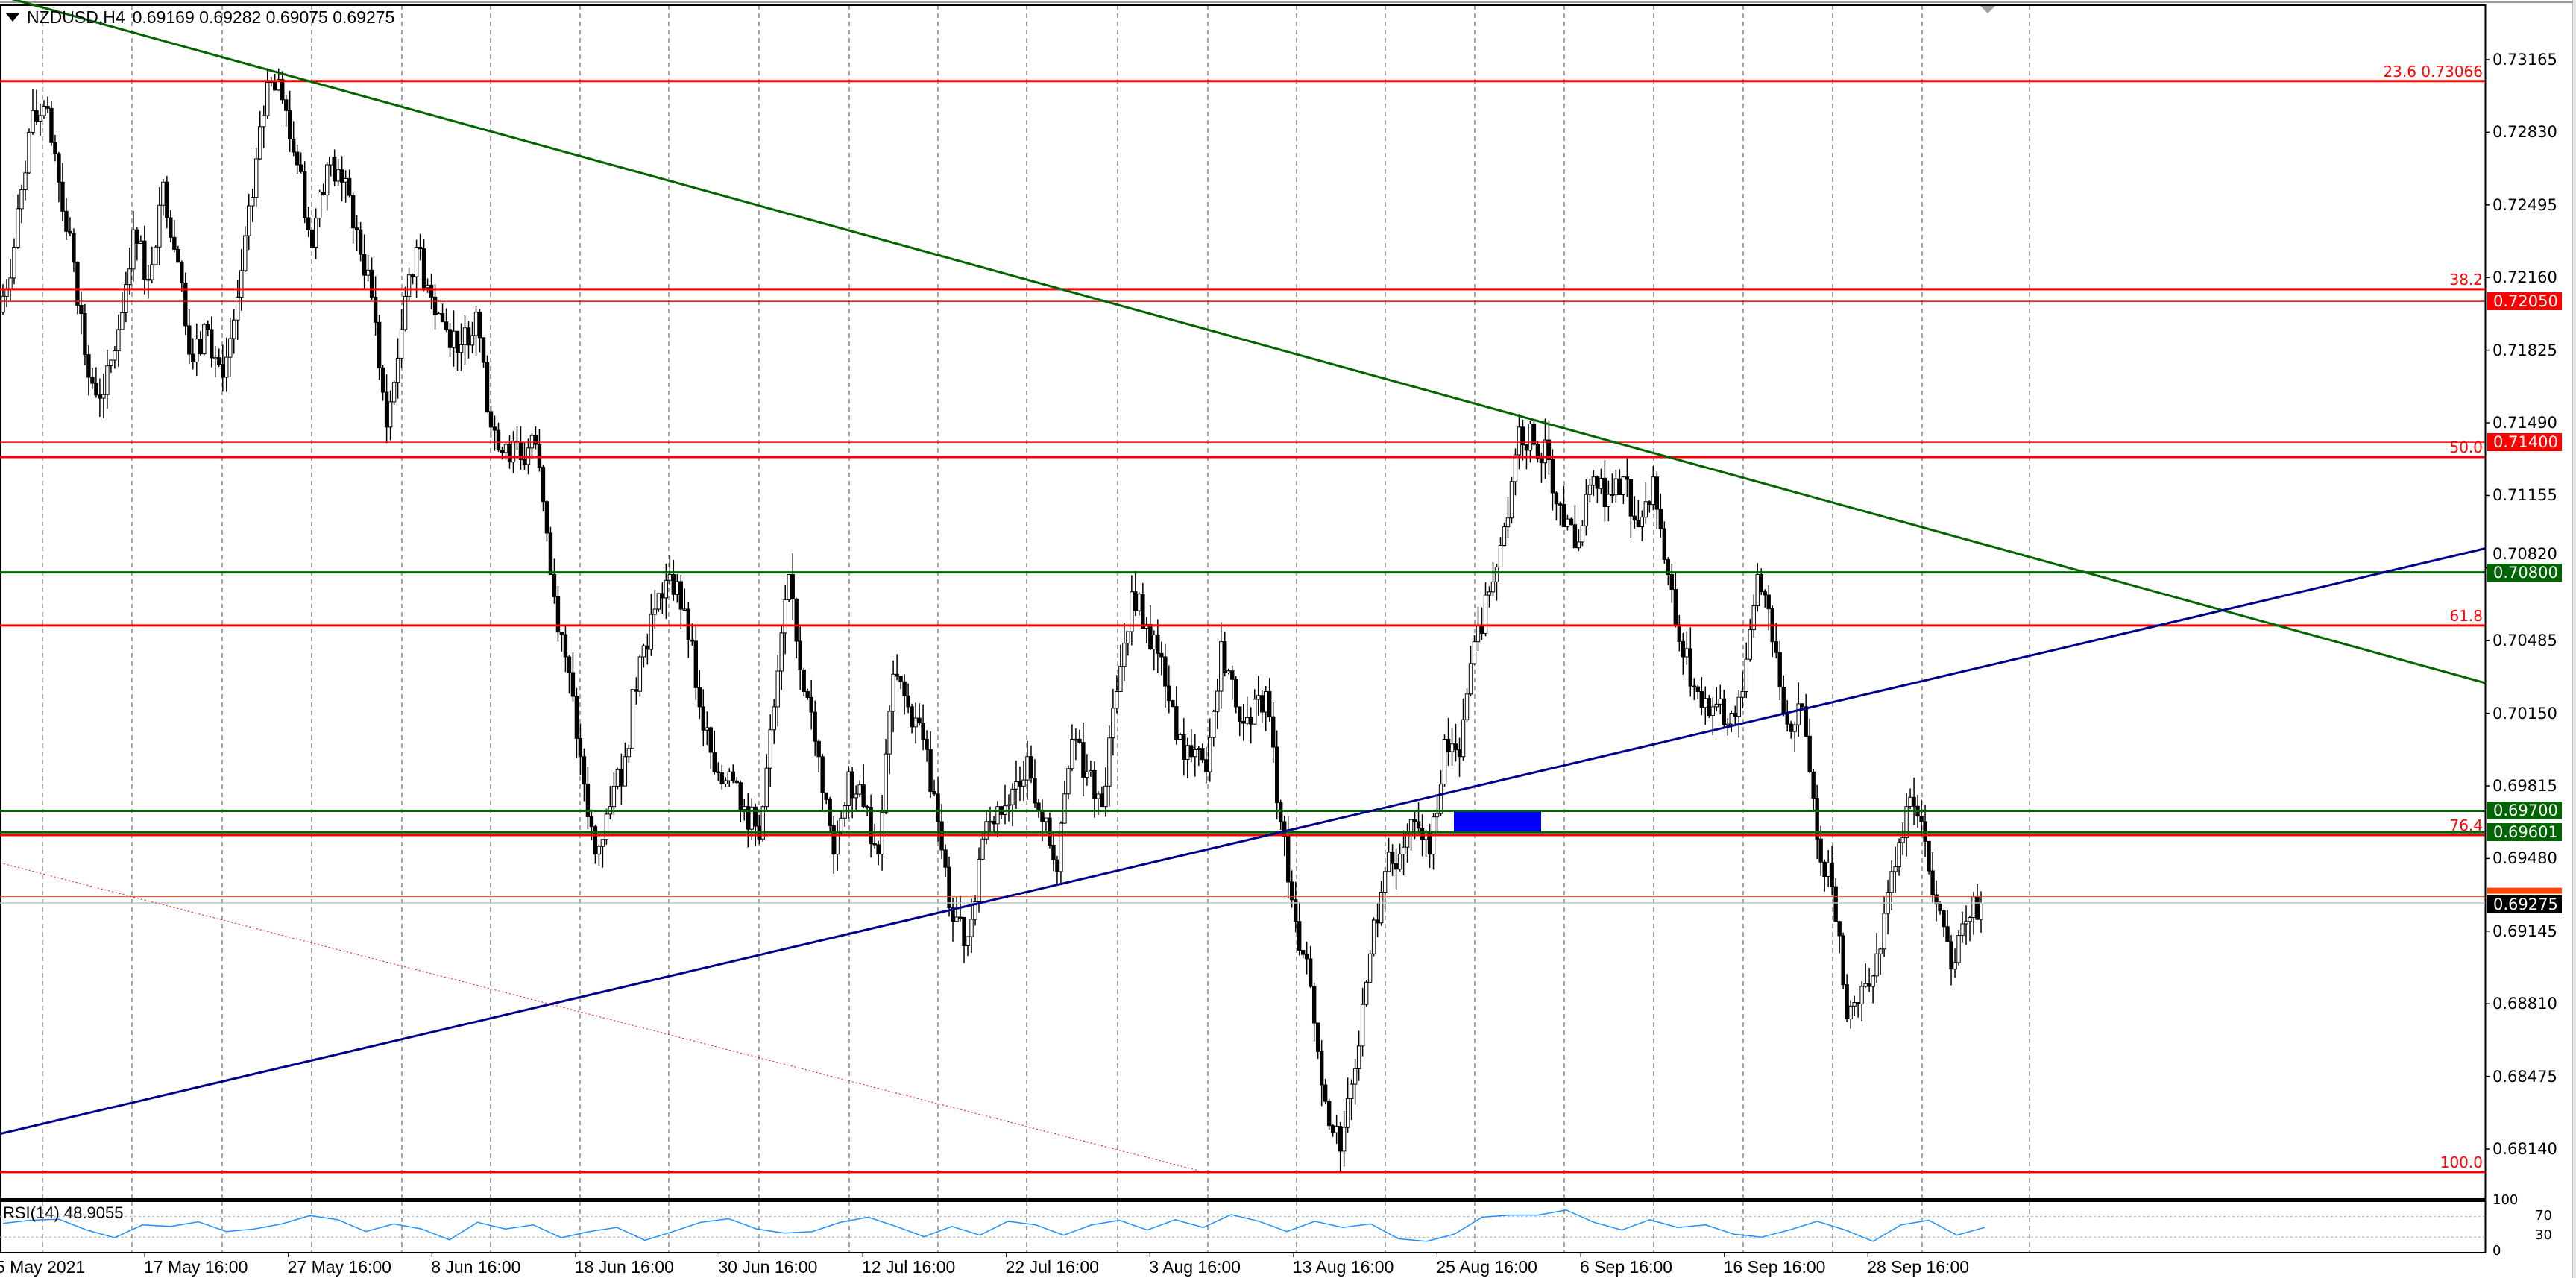 Image resolution: width=2576 pixels, height=1278 pixels. I want to click on bid-price-tag: 0.69275, so click(2524, 904).